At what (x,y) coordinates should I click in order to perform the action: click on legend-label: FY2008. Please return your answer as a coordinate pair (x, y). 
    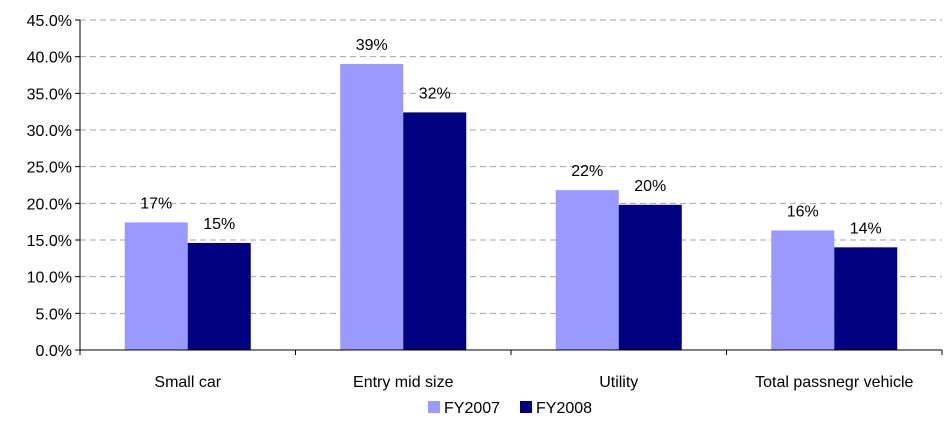
    Looking at the image, I should click on (564, 408).